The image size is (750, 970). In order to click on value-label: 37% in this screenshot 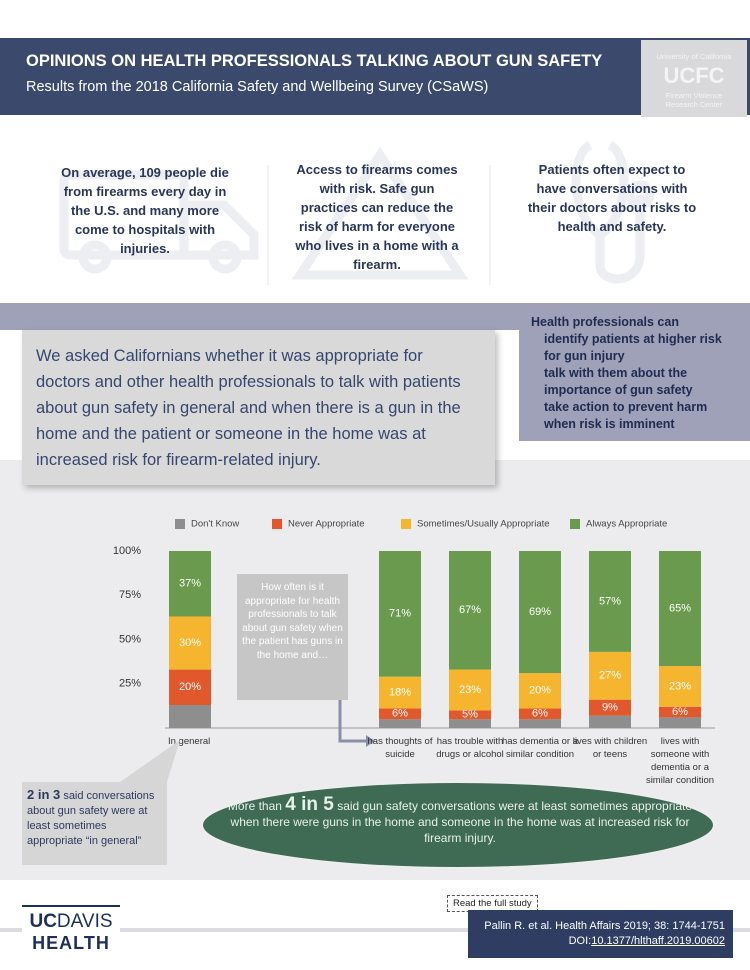, I will do `click(190, 584)`.